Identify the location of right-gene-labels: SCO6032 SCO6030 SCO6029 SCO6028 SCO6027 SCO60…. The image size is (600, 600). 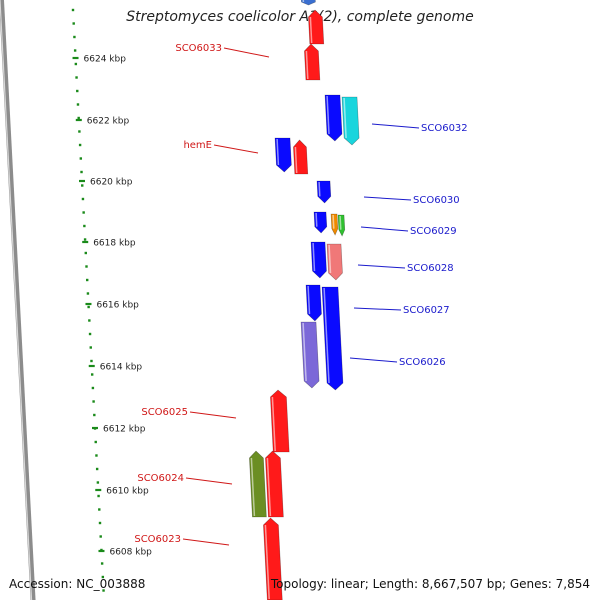
(408, 245).